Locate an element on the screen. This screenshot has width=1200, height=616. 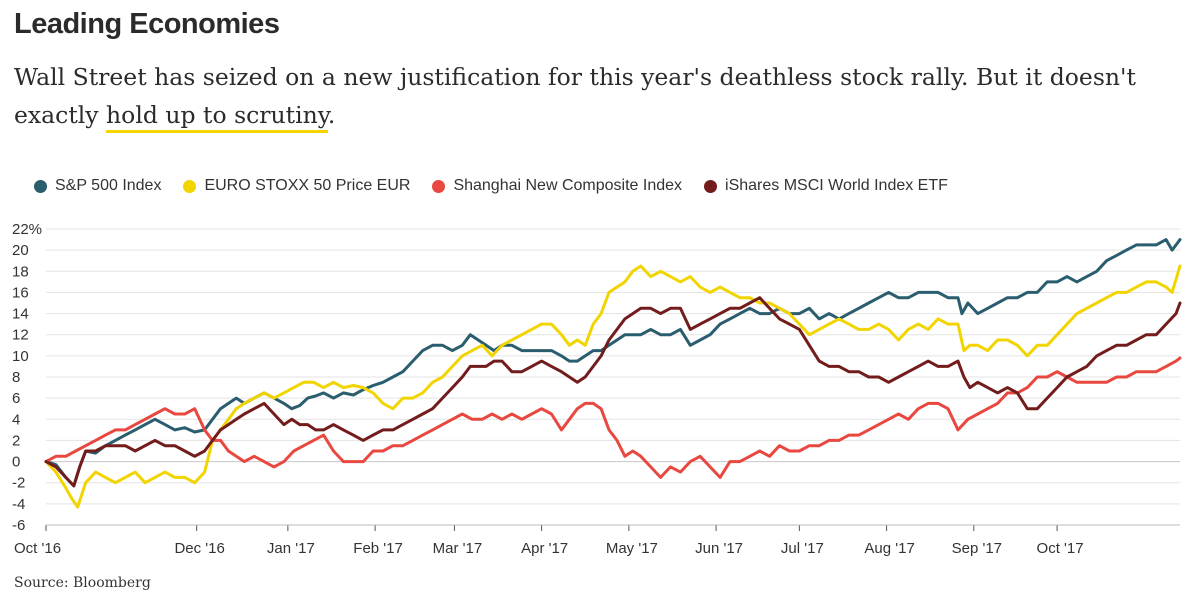
y-tick-label: 18 is located at coordinates (20, 271).